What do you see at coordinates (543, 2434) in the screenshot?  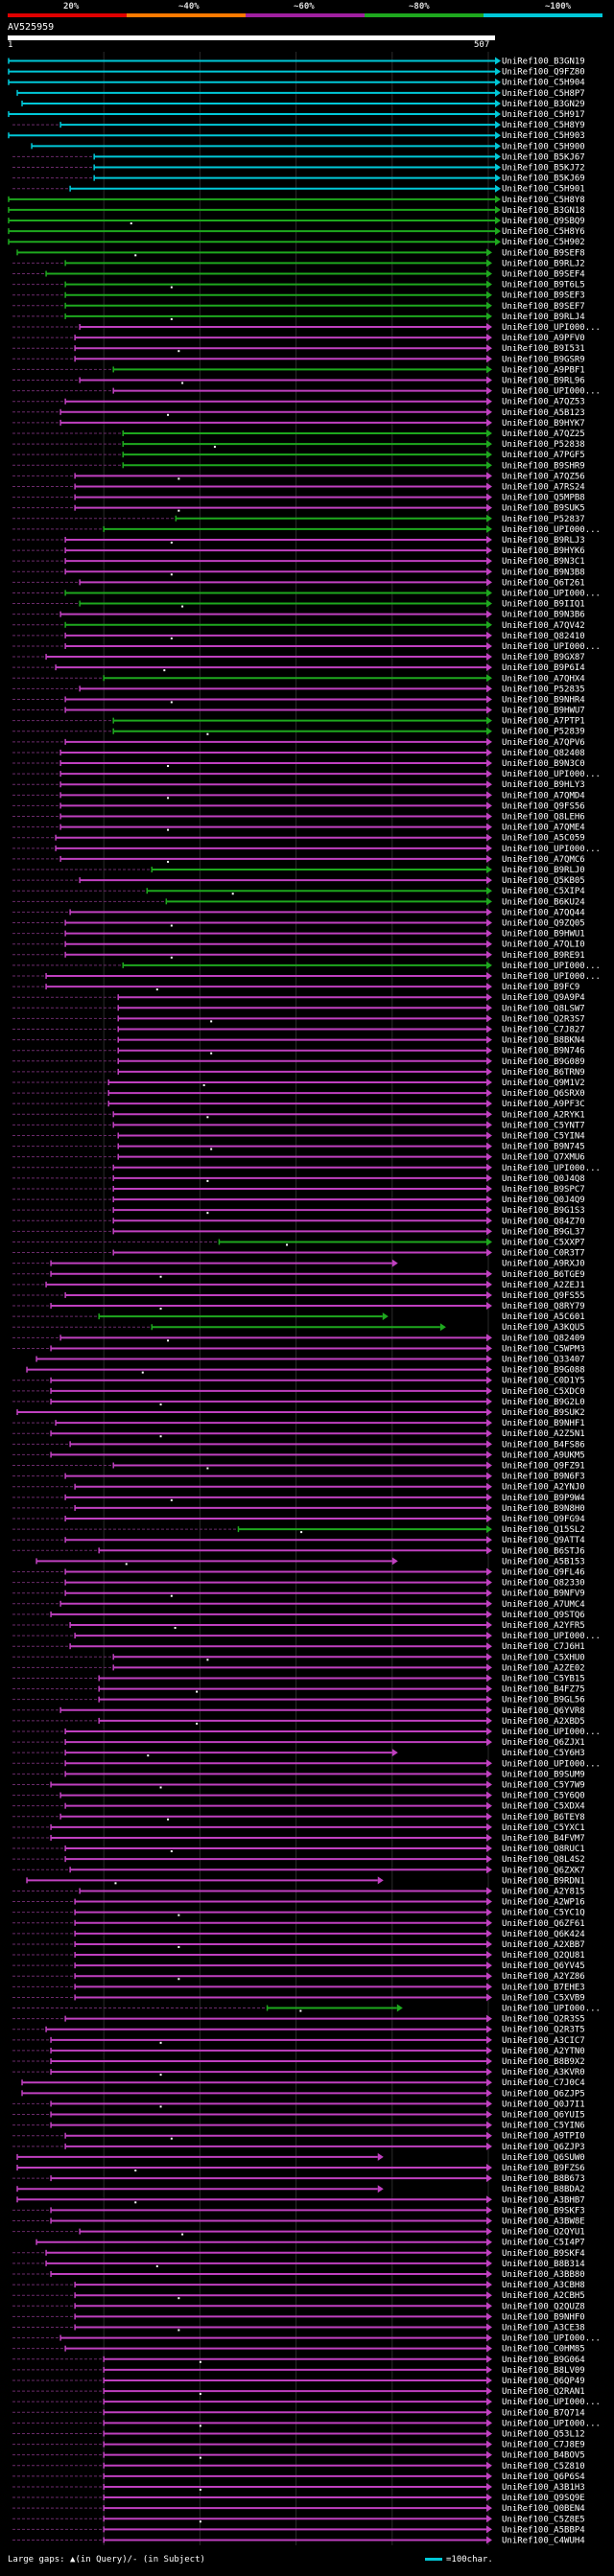 I see `hit-label: UniRef100_Q53L12` at bounding box center [543, 2434].